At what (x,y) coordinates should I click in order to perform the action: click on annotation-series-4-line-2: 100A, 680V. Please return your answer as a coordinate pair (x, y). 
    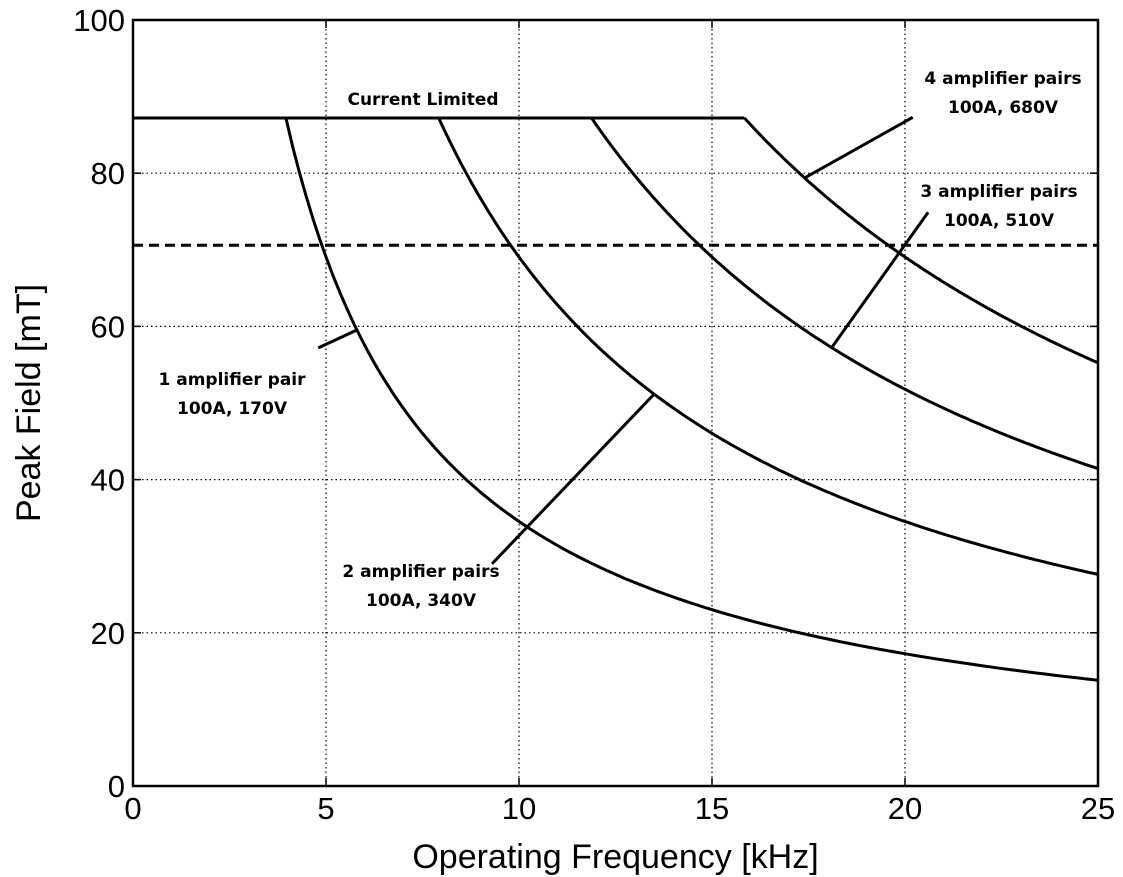
    Looking at the image, I should click on (1003, 108).